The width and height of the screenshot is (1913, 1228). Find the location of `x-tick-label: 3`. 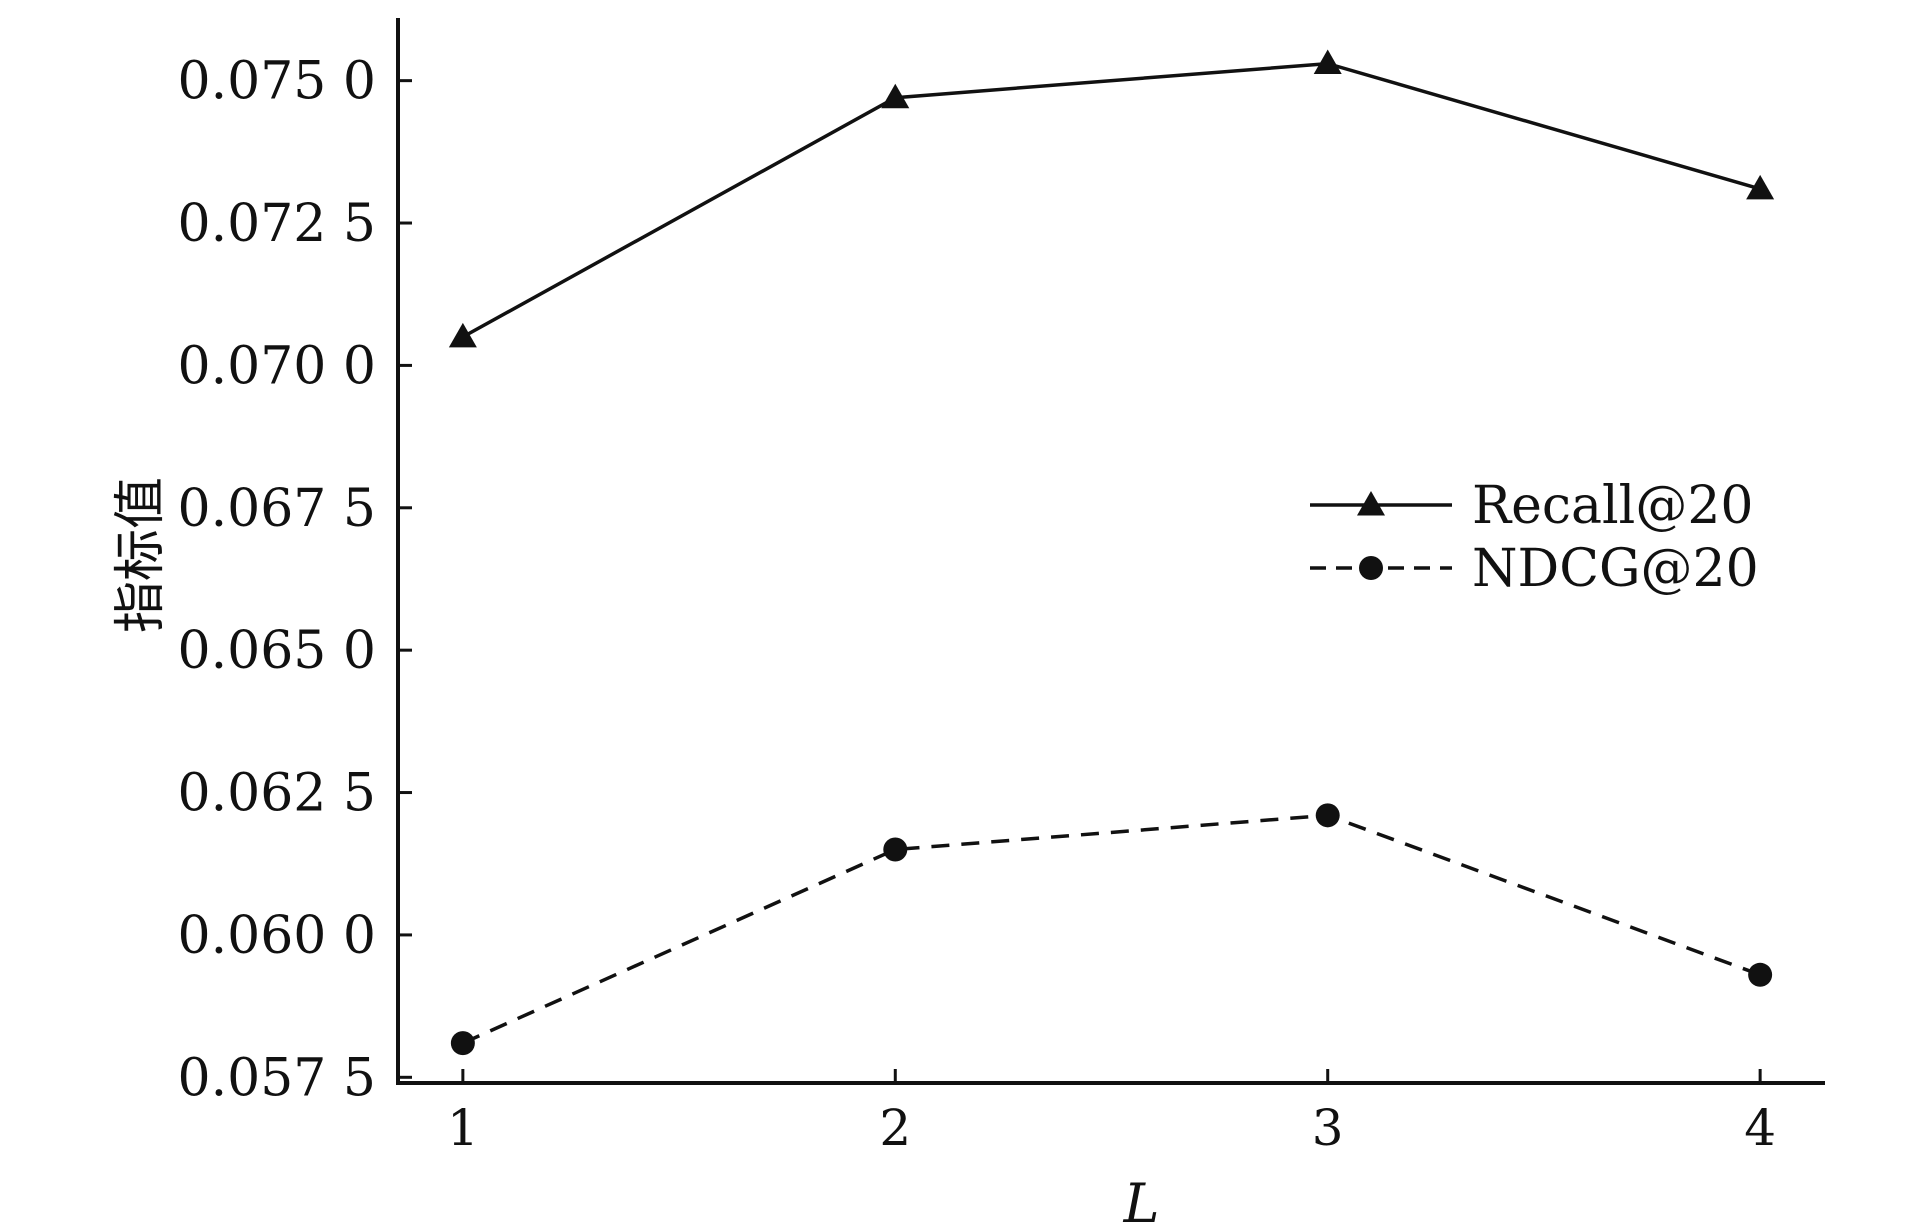

x-tick-label: 3 is located at coordinates (1328, 1128).